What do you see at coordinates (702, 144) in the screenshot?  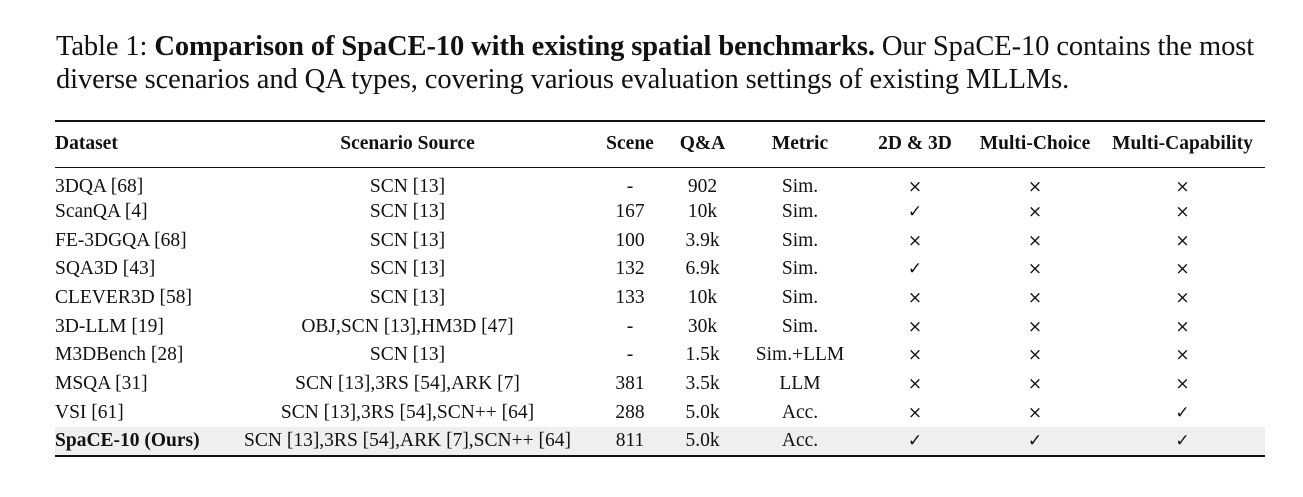 I see `header-qa: Q&A` at bounding box center [702, 144].